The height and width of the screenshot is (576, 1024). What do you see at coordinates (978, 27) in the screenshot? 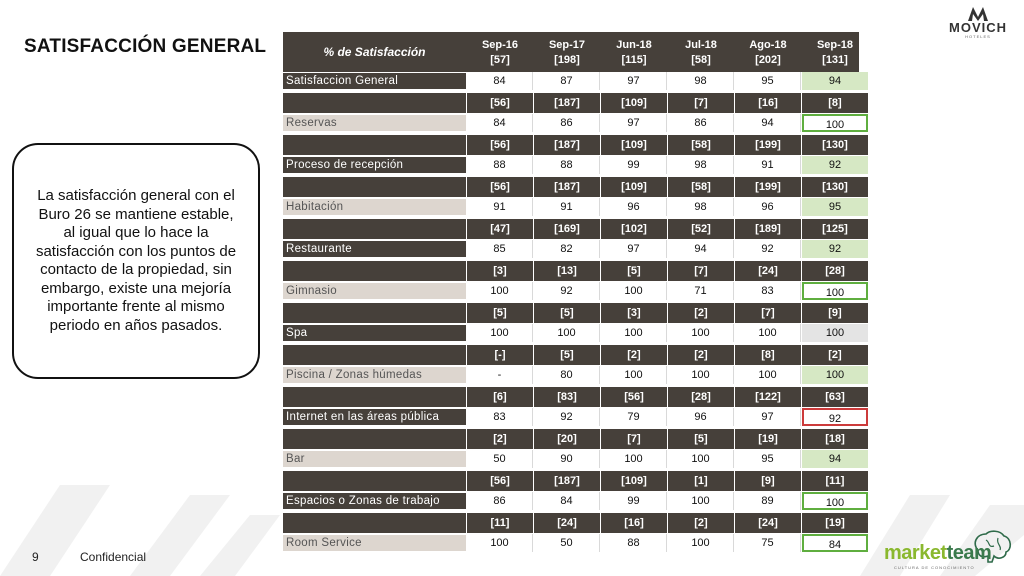
I see `movich-brand: MOVICH` at bounding box center [978, 27].